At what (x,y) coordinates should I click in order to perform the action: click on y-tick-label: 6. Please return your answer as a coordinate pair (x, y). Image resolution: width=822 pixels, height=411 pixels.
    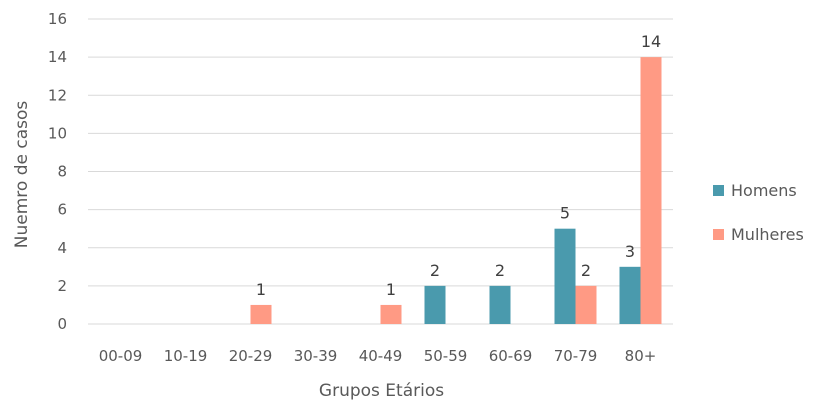
    Looking at the image, I should click on (62, 210).